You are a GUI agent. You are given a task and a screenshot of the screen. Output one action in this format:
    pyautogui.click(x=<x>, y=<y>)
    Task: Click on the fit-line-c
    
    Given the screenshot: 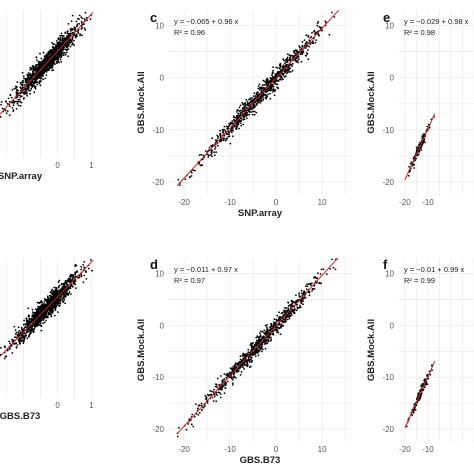 What is the action you would take?
    pyautogui.click(x=258, y=98)
    